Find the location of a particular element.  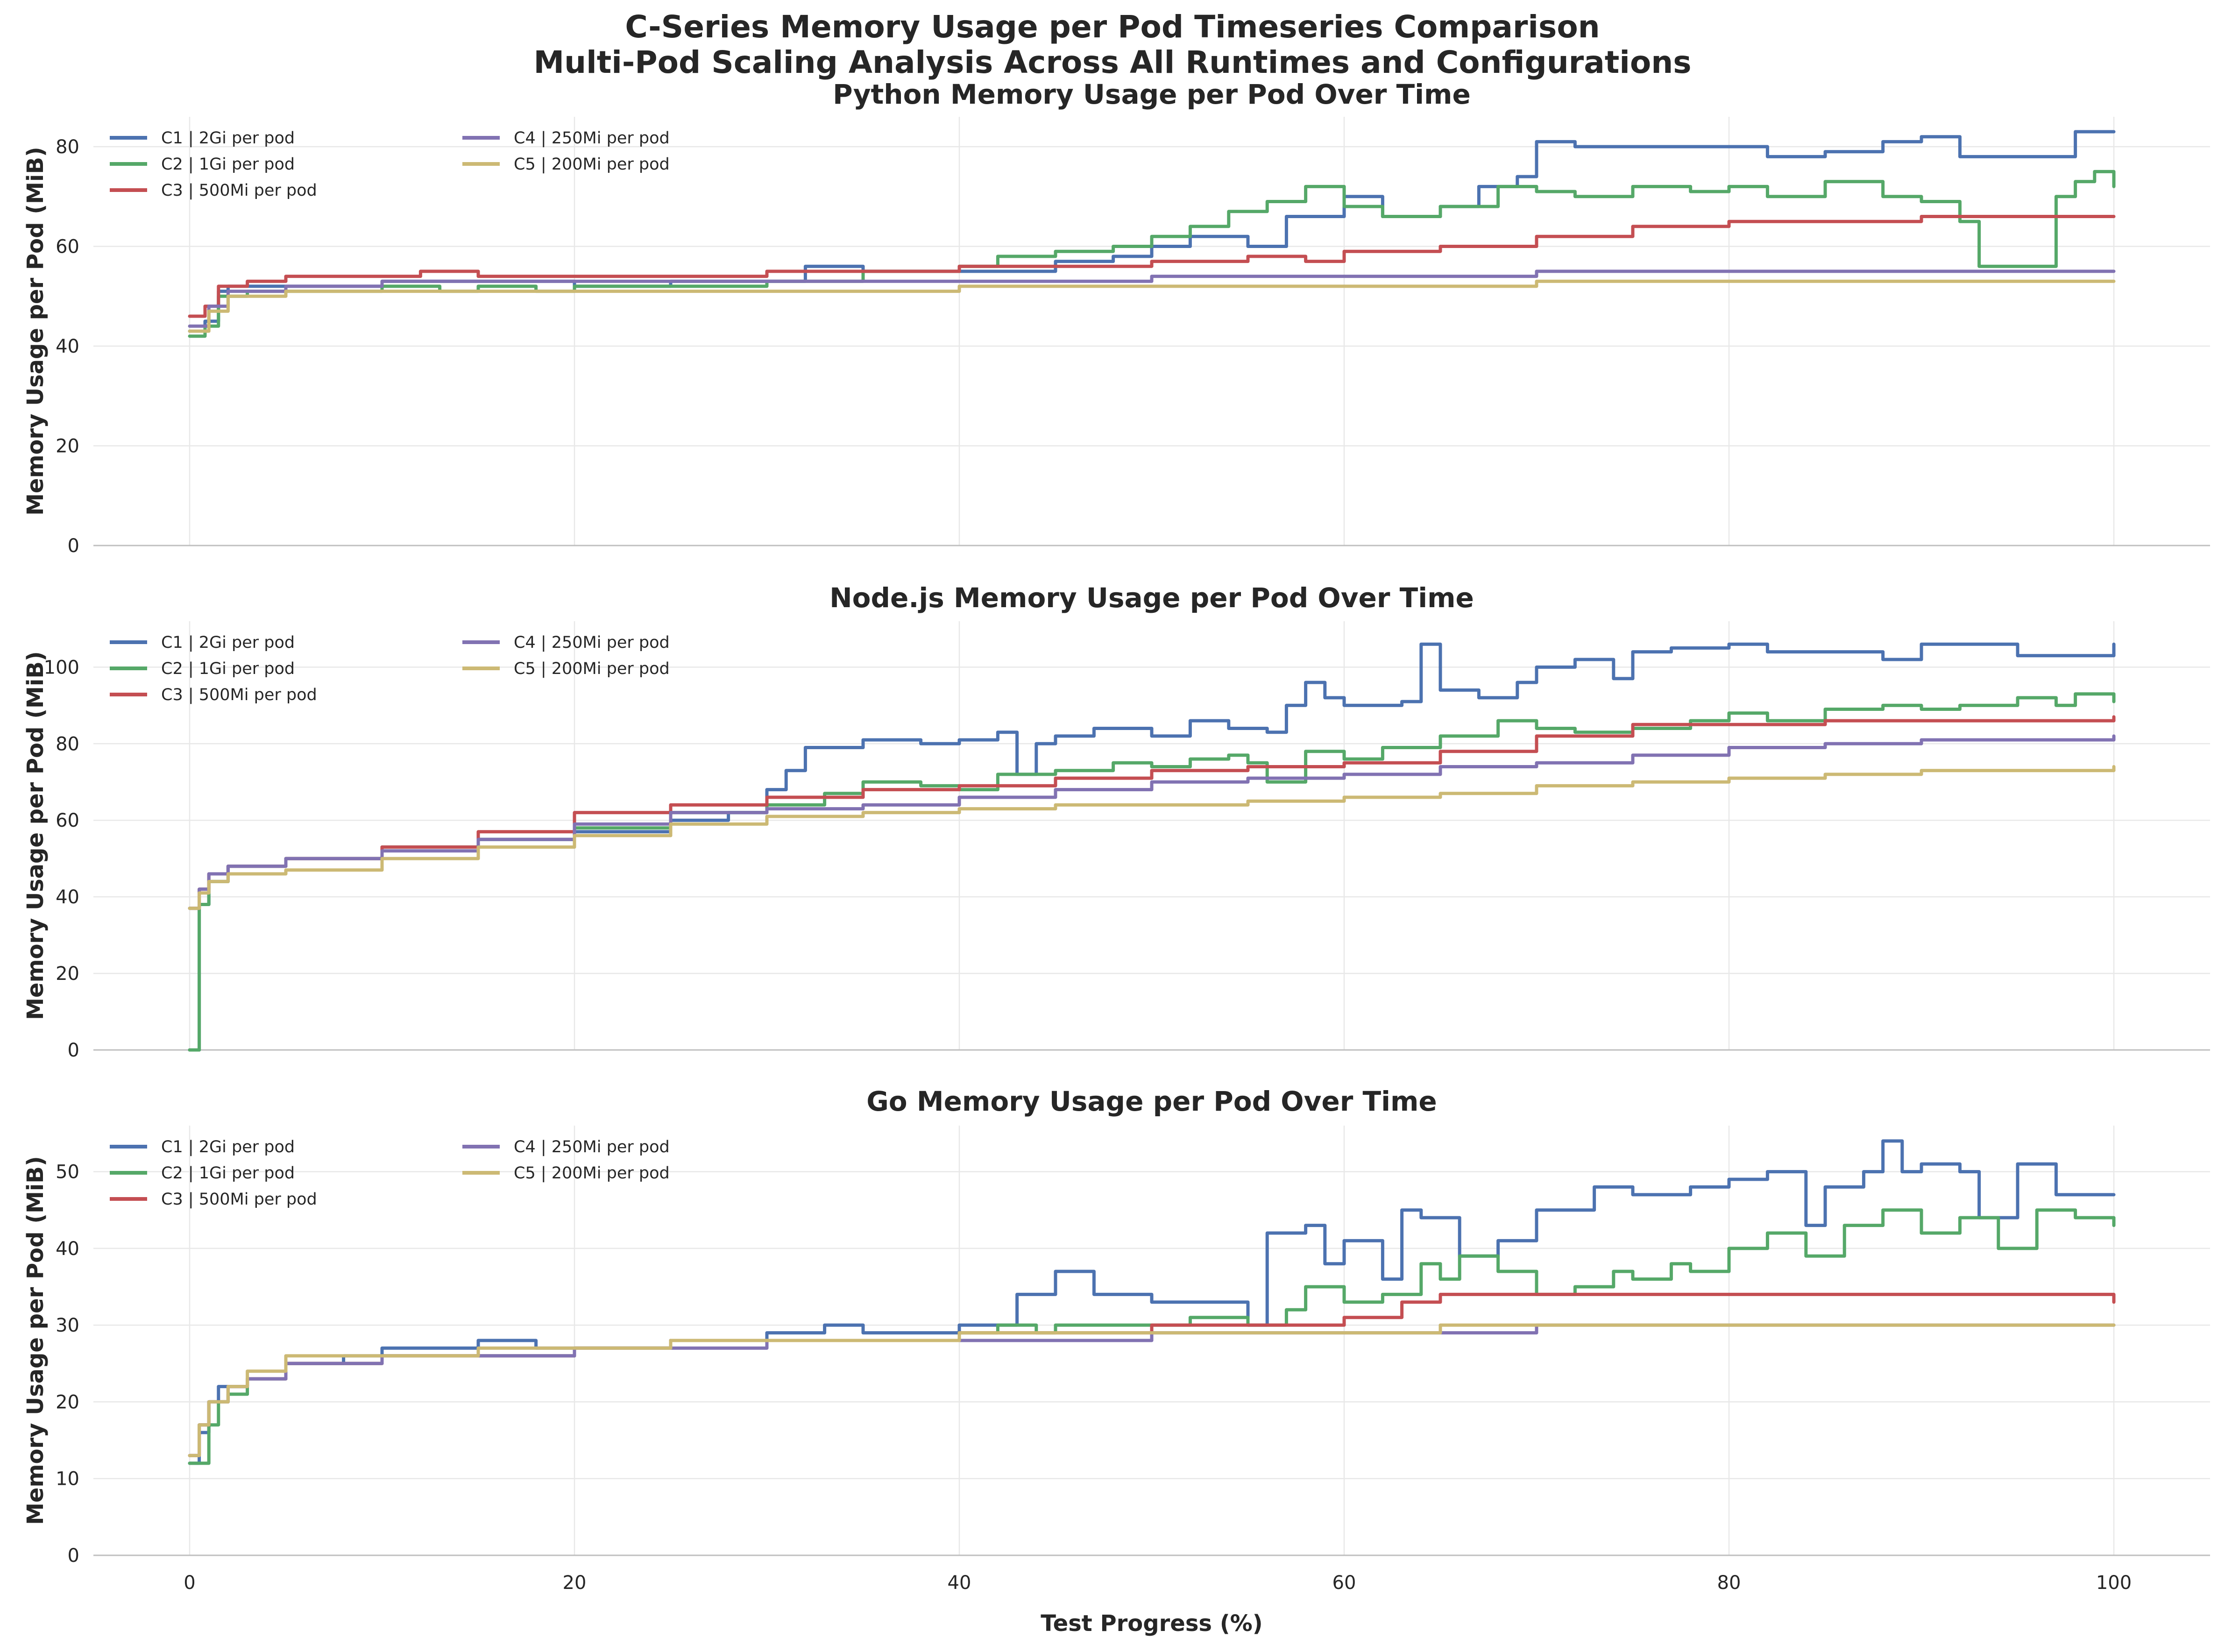

x-tick-label: 40 is located at coordinates (959, 1583).